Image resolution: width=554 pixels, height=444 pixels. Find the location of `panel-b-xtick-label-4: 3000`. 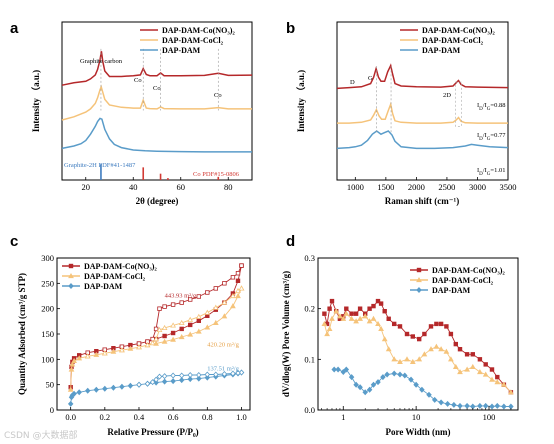

panel-b-xtick-label-4: 3000 is located at coordinates (477, 187).